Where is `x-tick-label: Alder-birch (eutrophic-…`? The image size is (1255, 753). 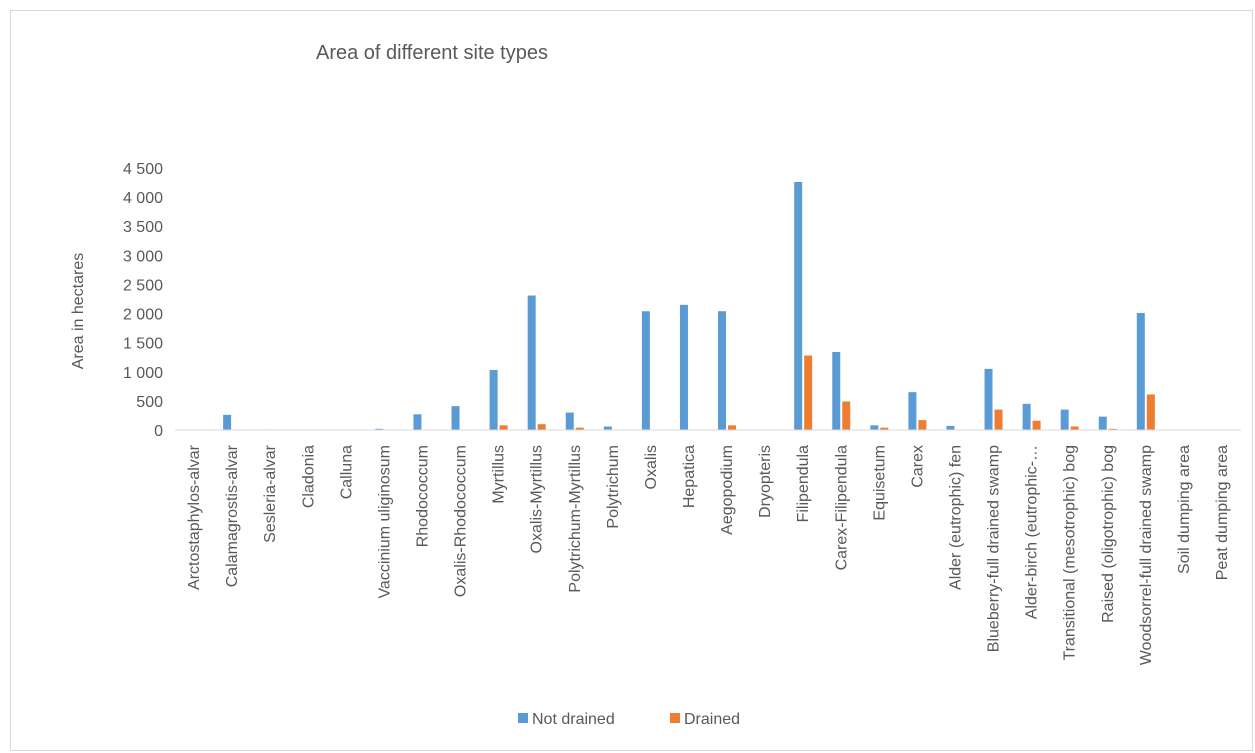 x-tick-label: Alder-birch (eutrophic-… is located at coordinates (1032, 532).